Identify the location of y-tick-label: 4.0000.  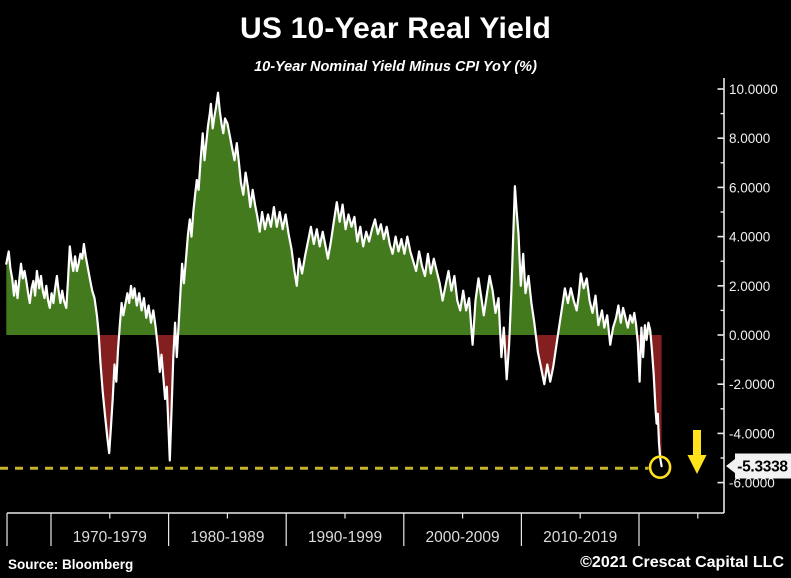
(749, 237).